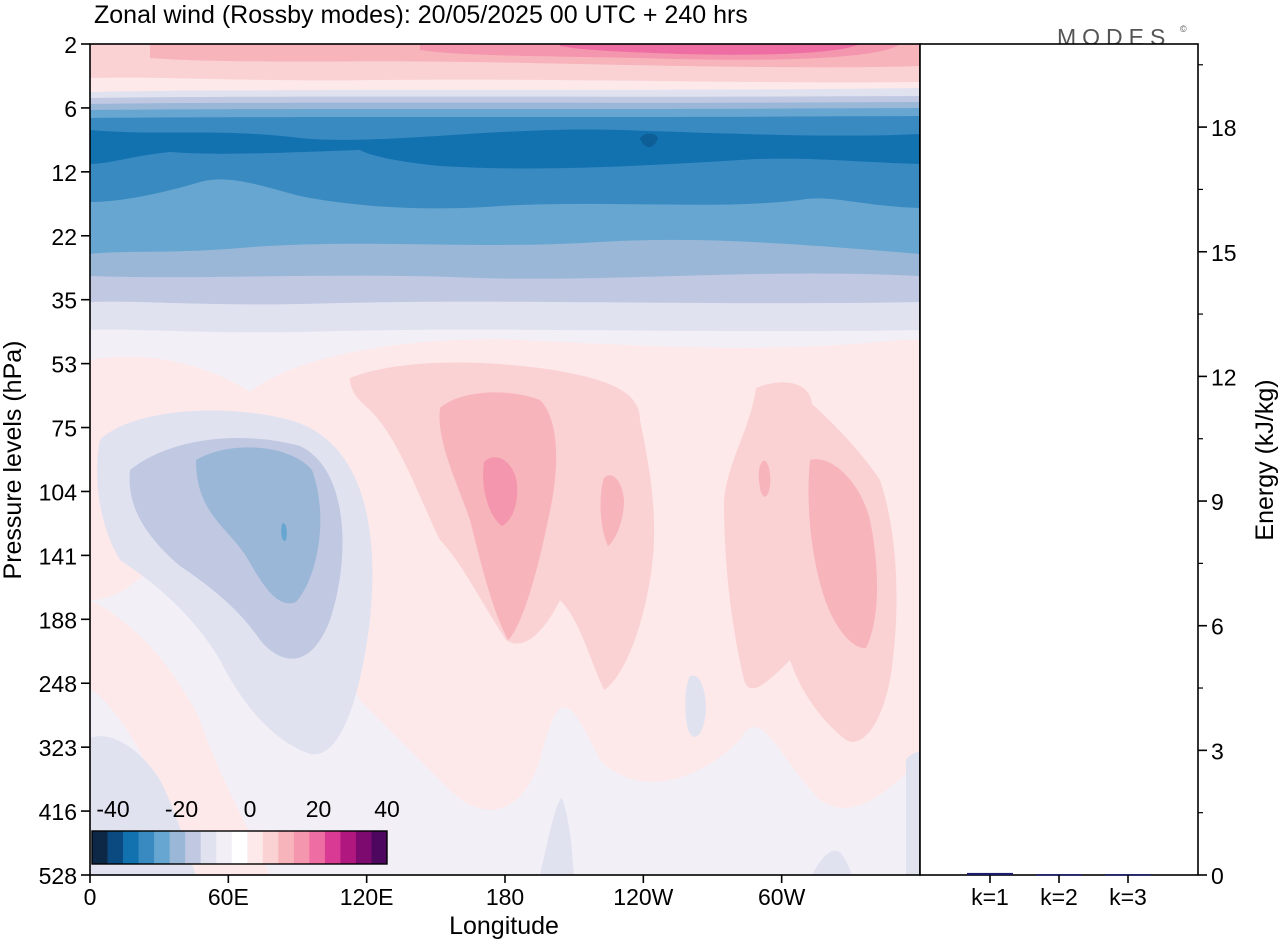  I want to click on colorbar-label: 0, so click(250, 809).